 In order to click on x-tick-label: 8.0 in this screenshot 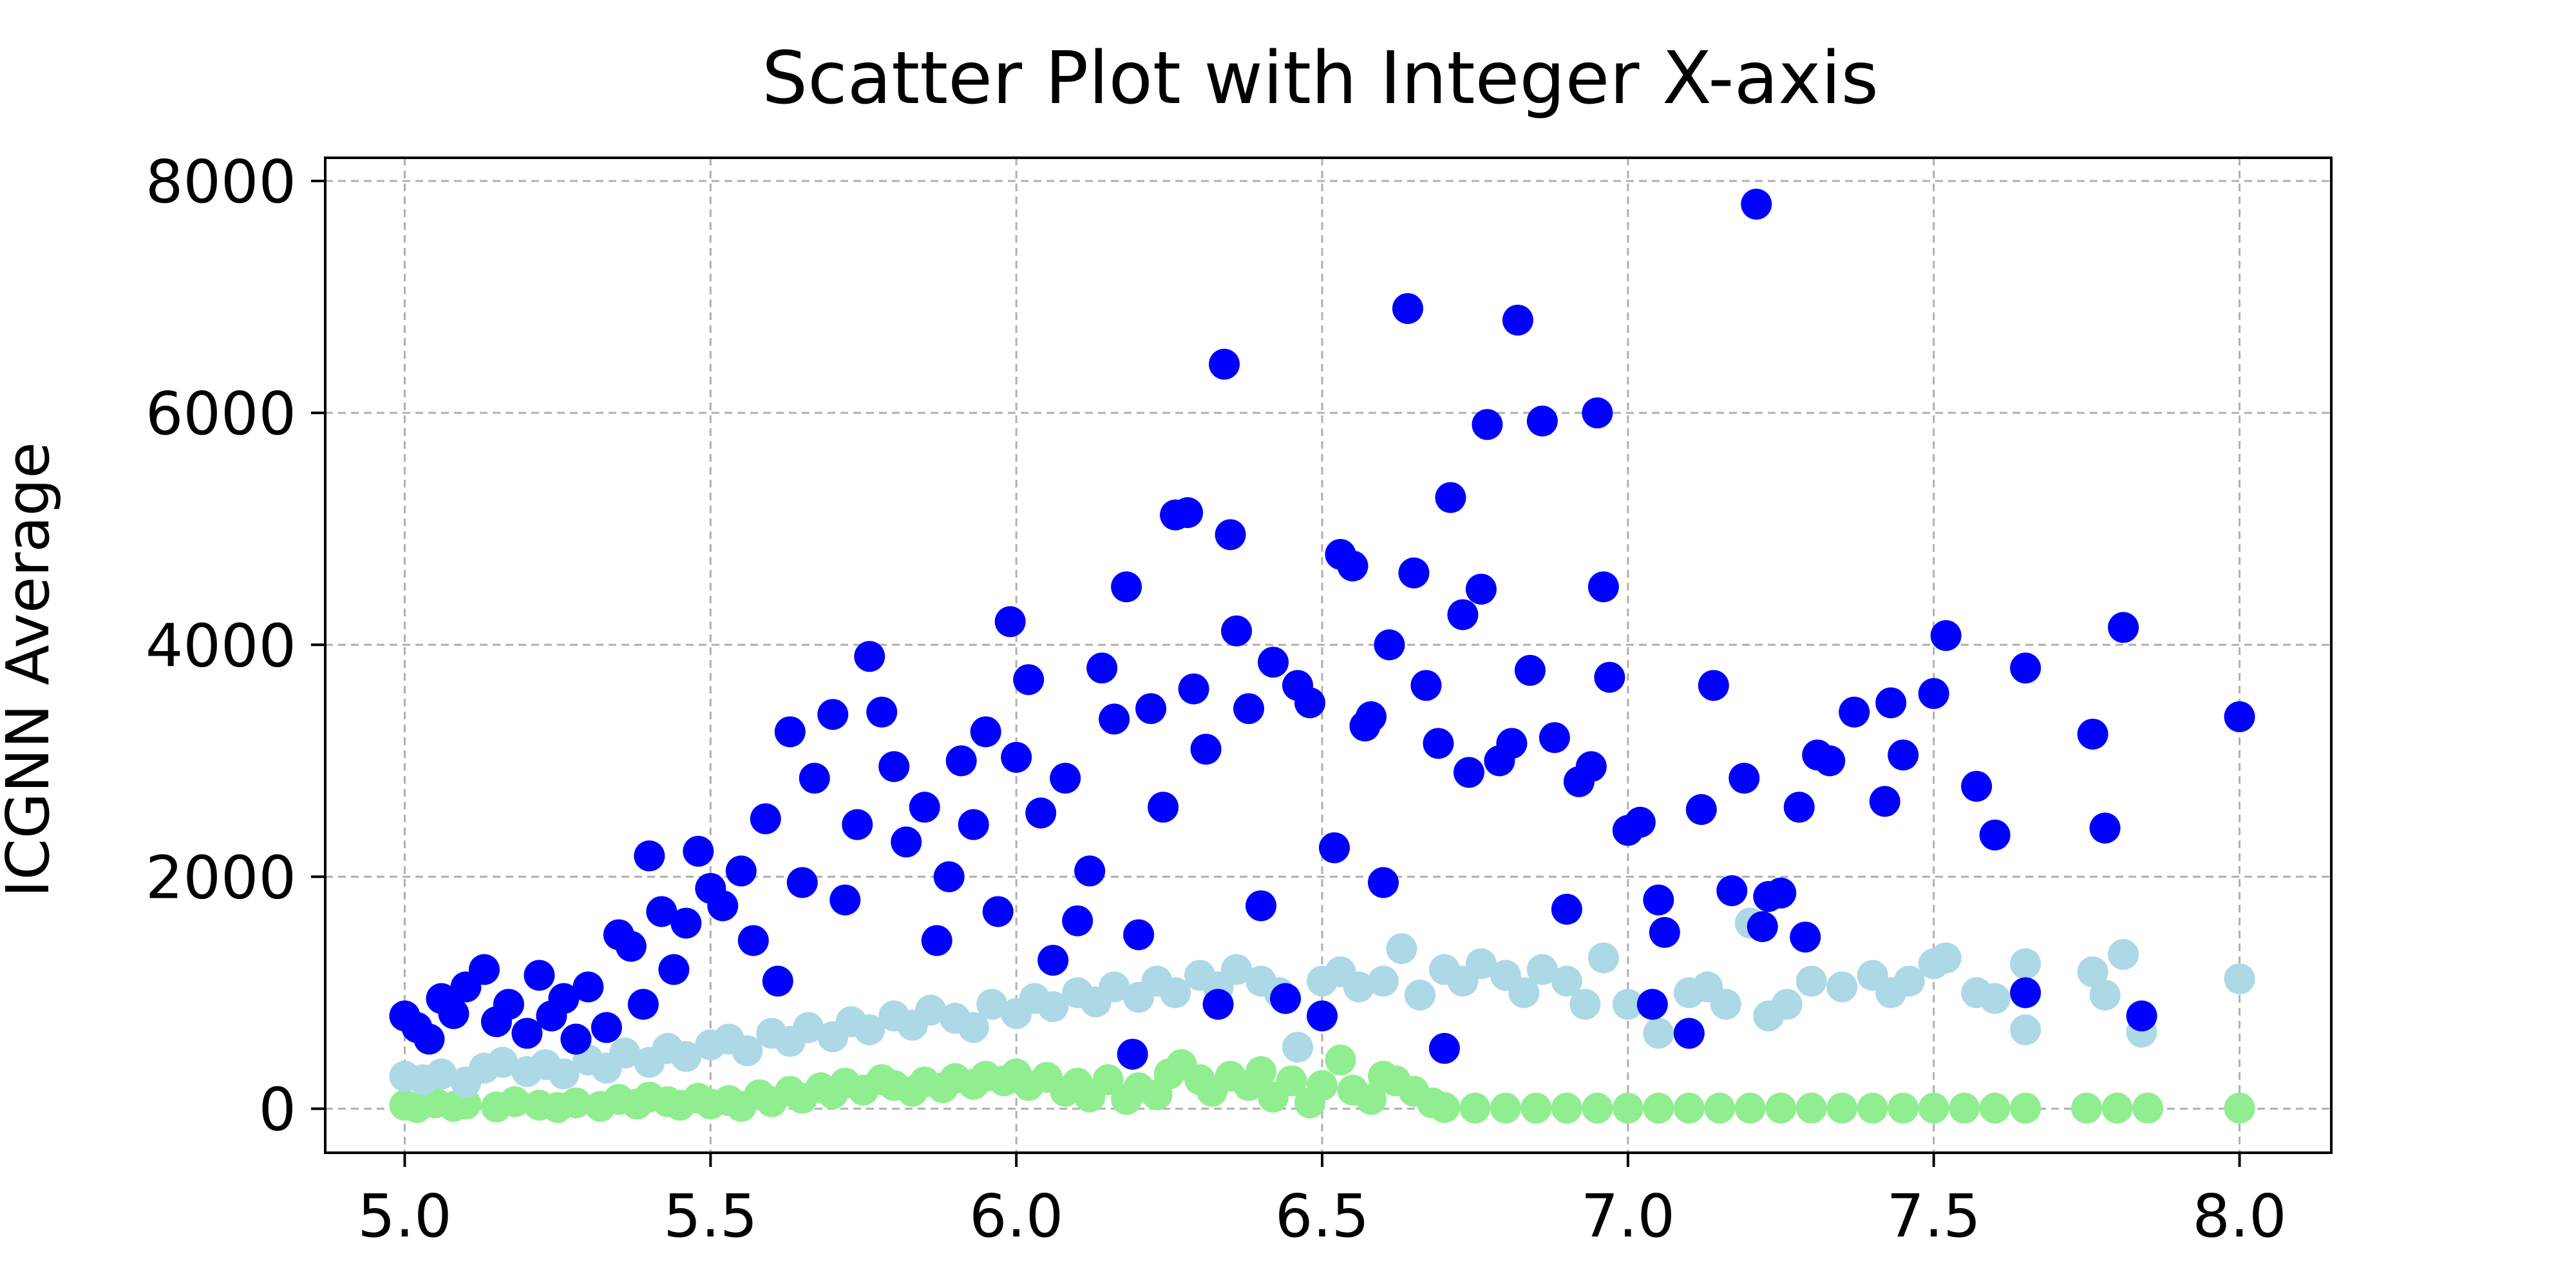, I will do `click(2239, 1217)`.